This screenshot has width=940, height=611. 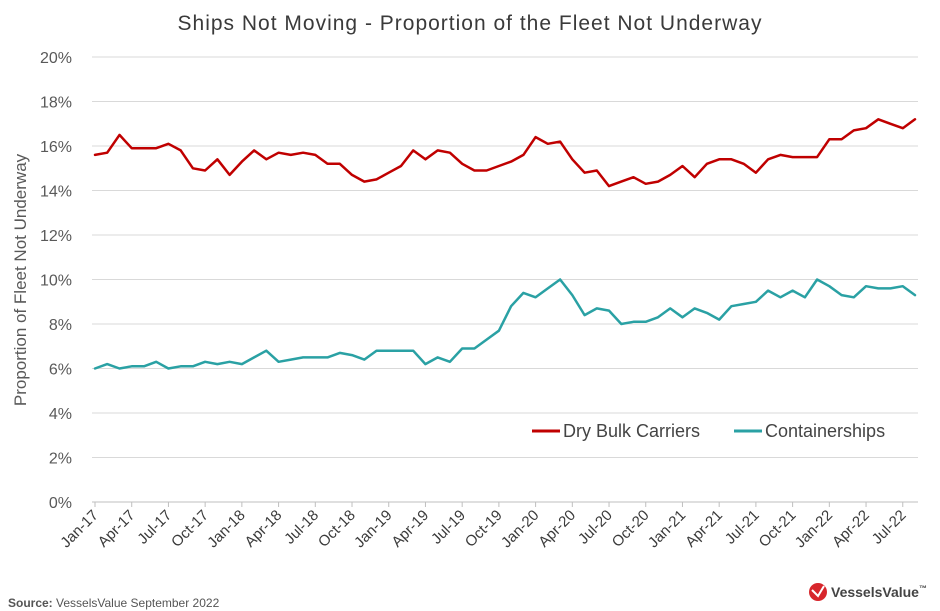 What do you see at coordinates (154, 527) in the screenshot?
I see `x-tick-label: Jul-17` at bounding box center [154, 527].